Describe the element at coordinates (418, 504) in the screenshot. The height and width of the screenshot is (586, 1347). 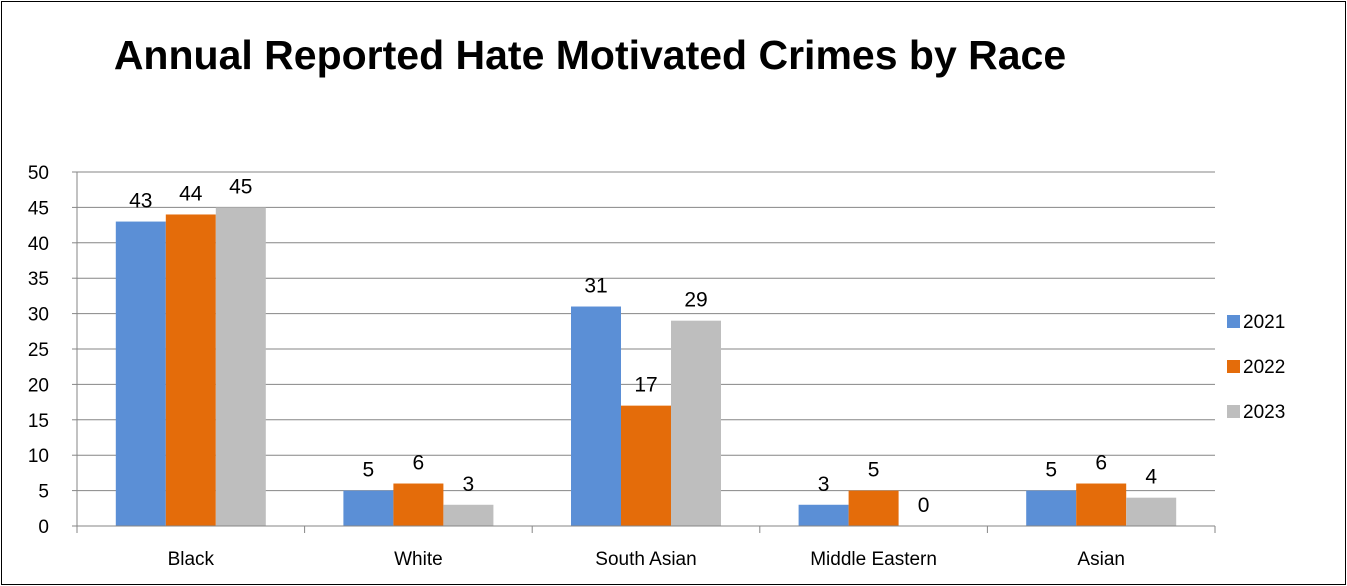
I see `bar-white-2022` at that location.